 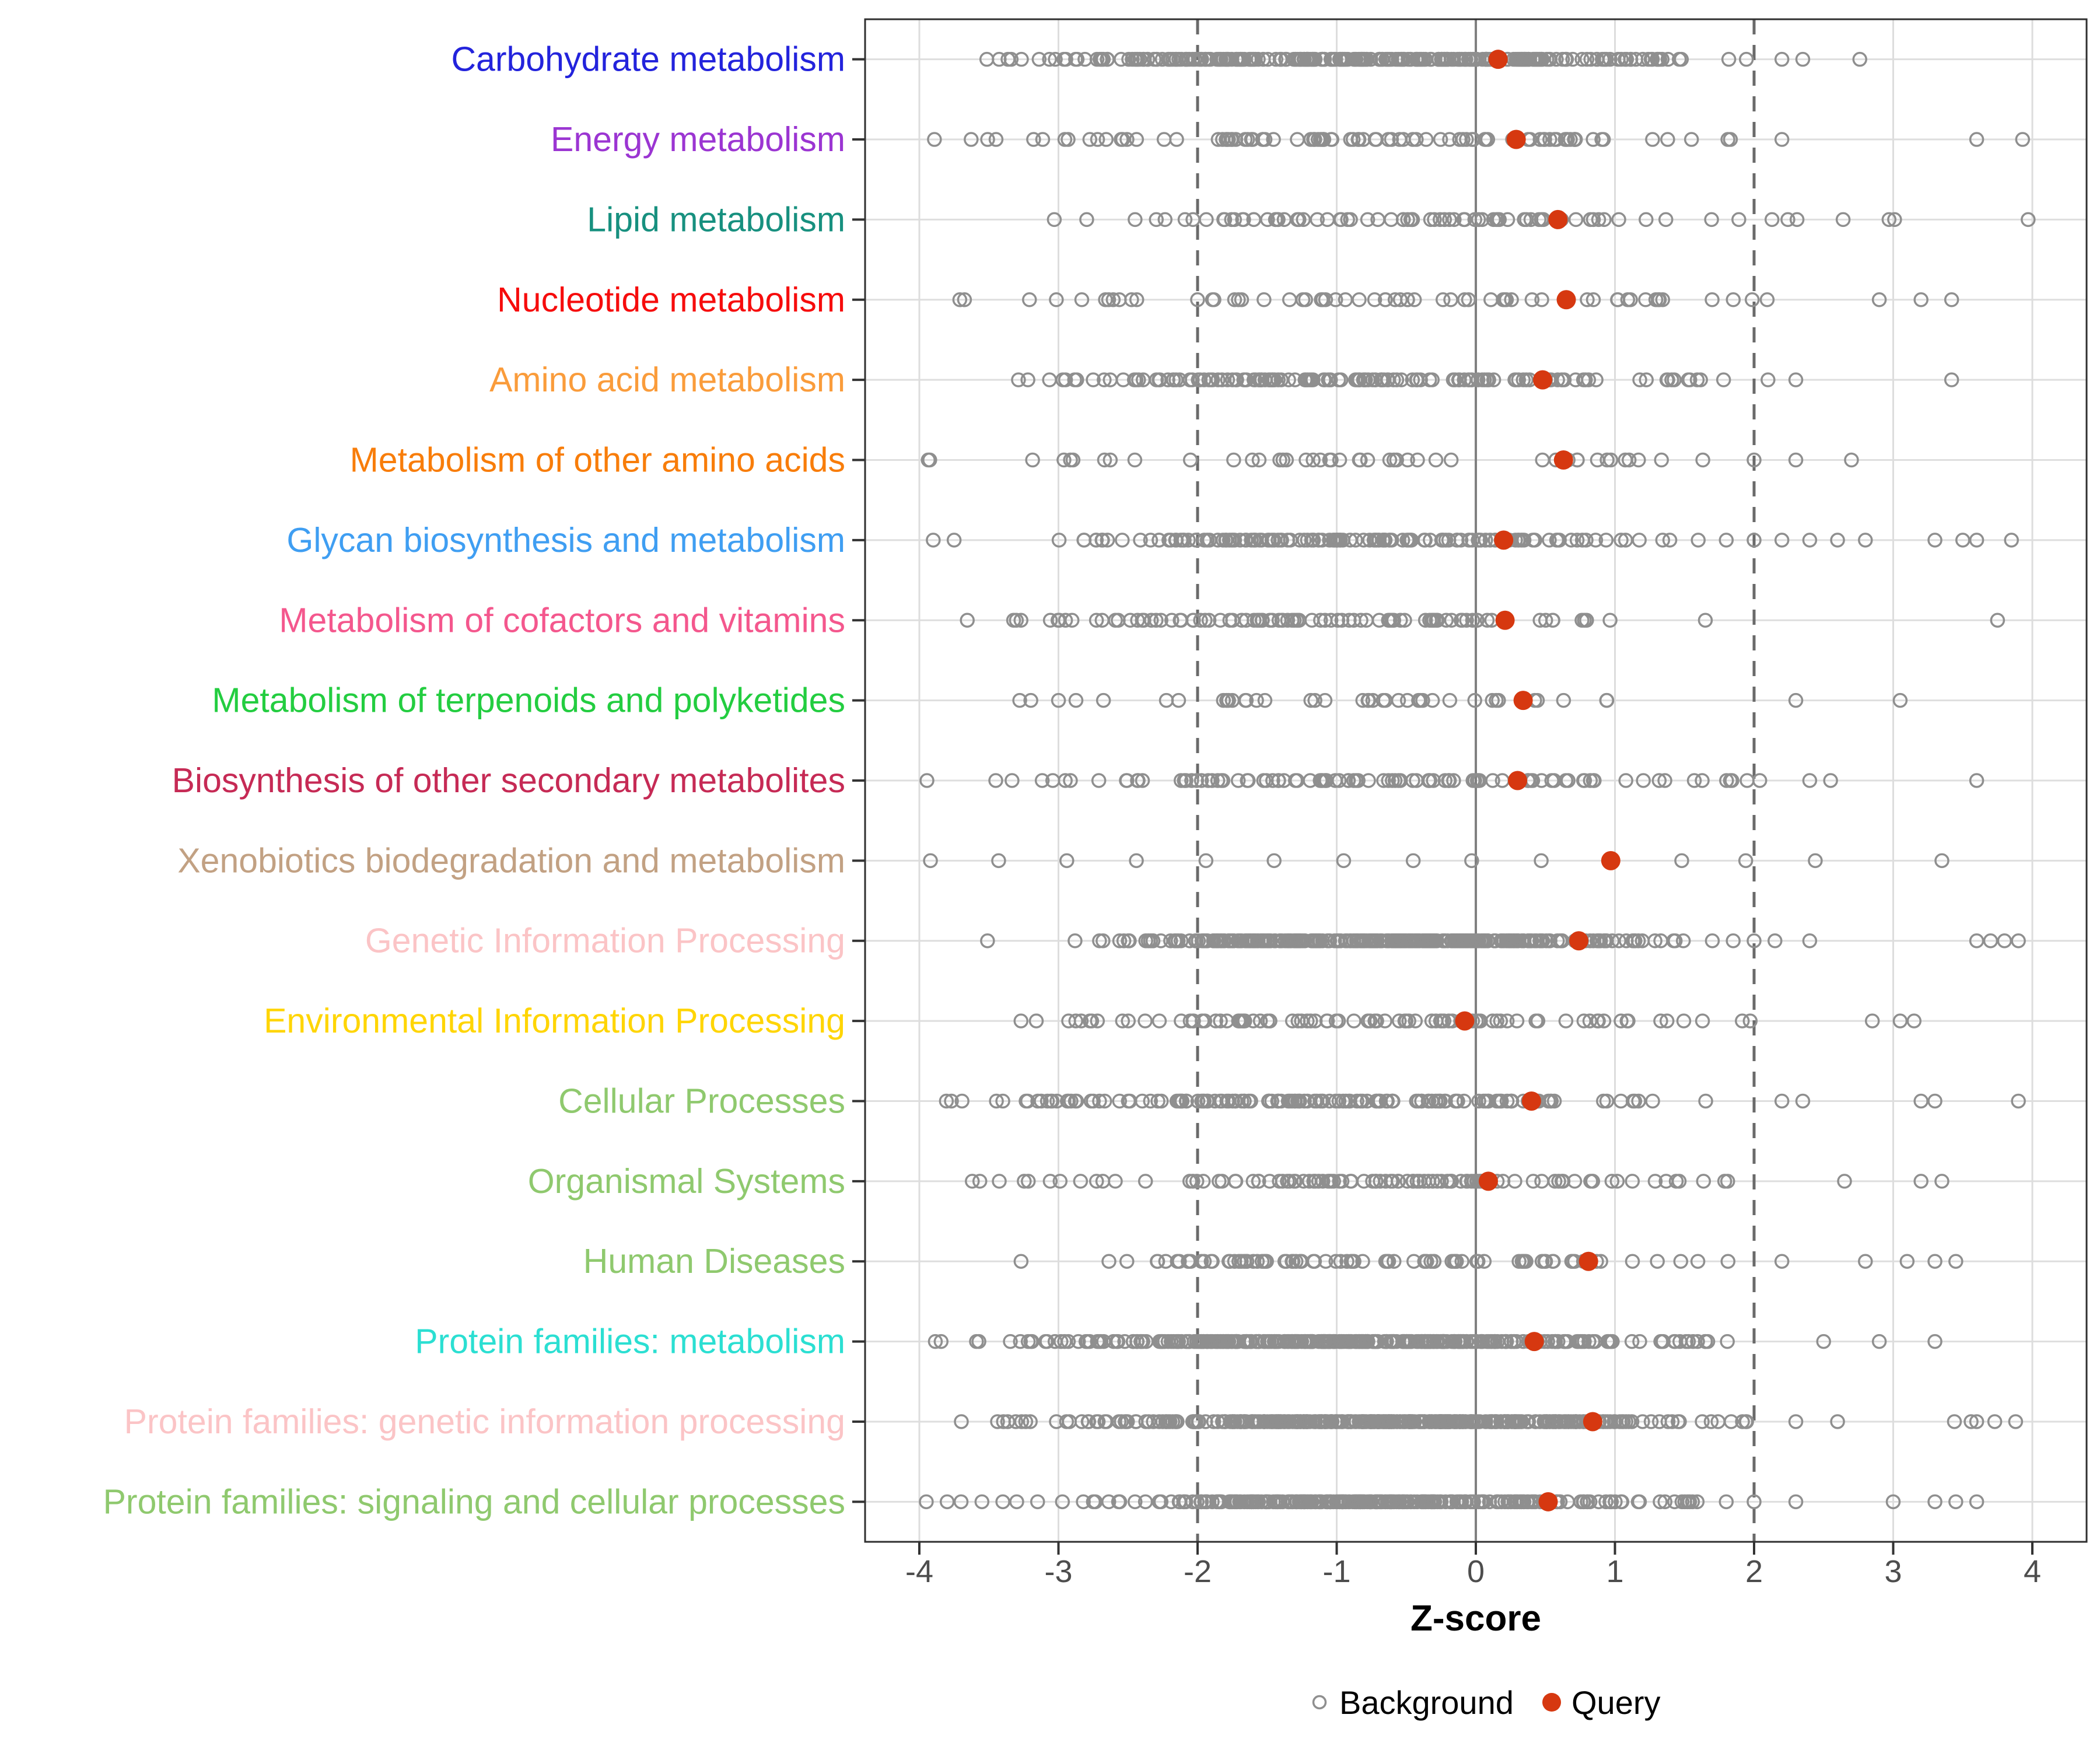 I want to click on category-label: Amino acid metabolism, so click(x=667, y=380).